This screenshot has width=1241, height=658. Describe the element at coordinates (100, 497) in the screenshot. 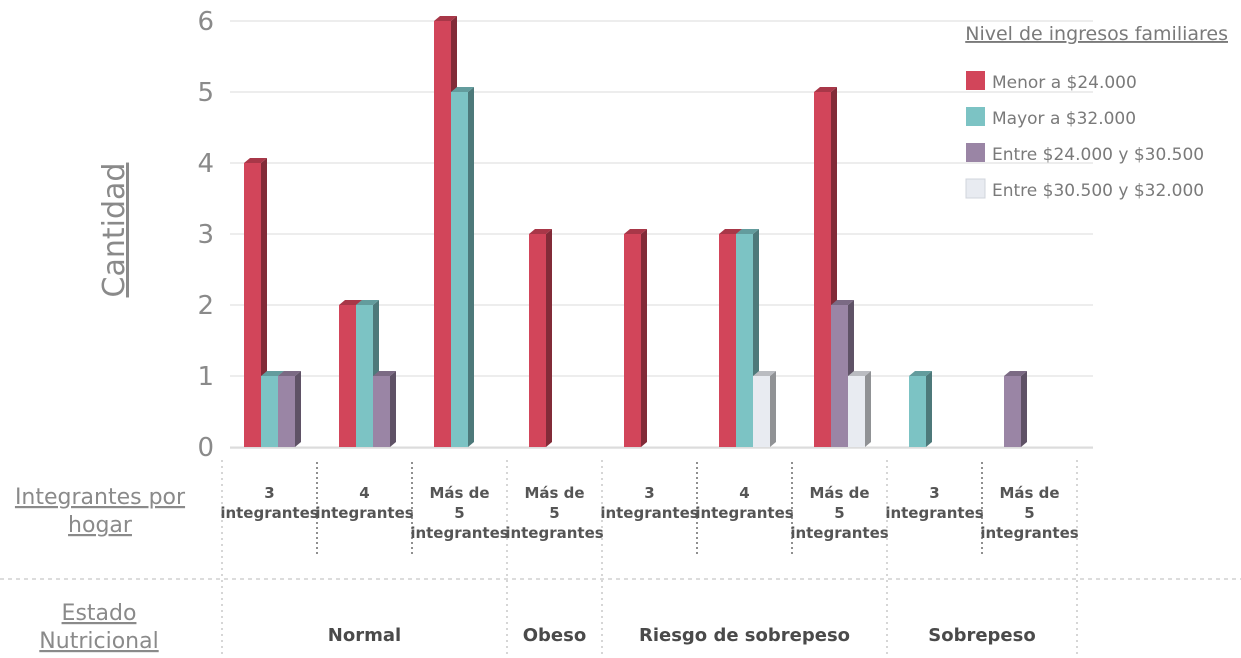

I see `row-header-subcategory-line-1: Integrantes por` at that location.